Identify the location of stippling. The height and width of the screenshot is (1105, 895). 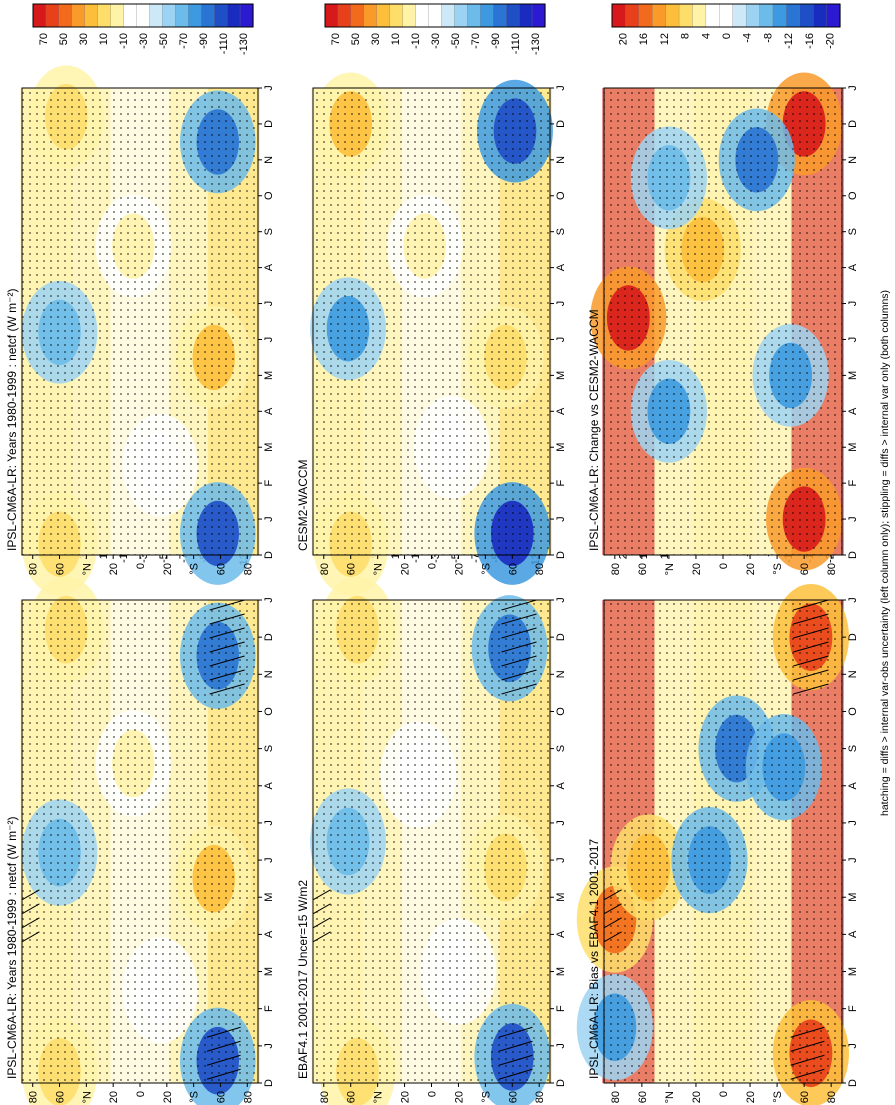
(431, 841).